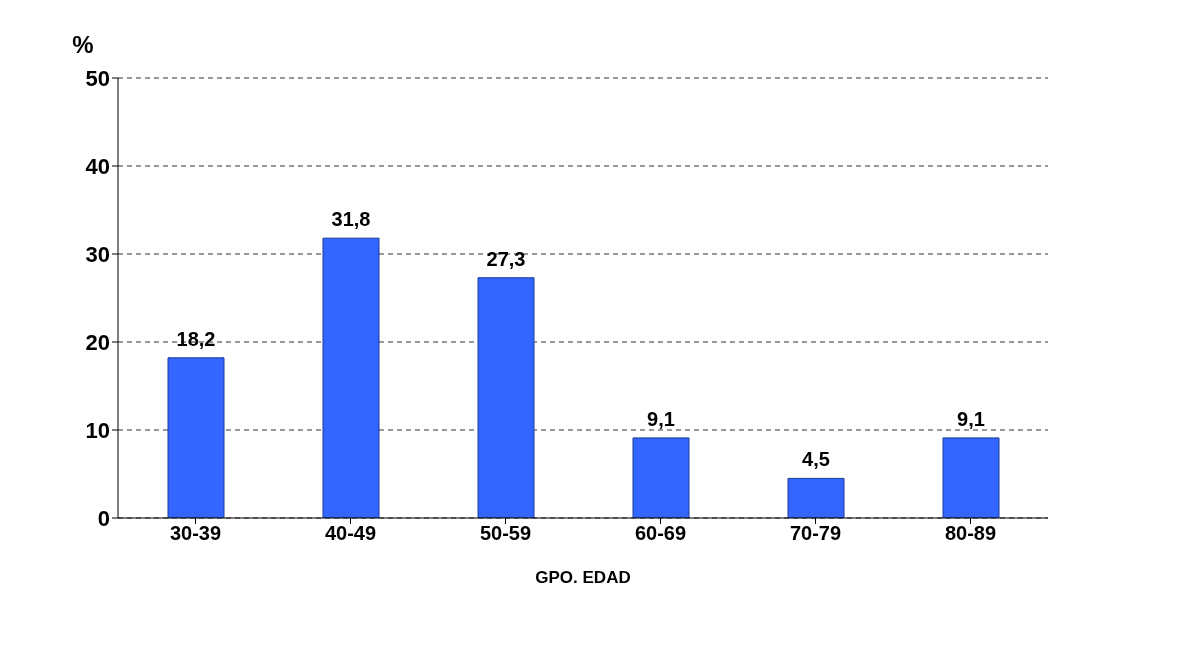 Image resolution: width=1180 pixels, height=668 pixels. Describe the element at coordinates (351, 219) in the screenshot. I see `data-label: 31,8` at that location.